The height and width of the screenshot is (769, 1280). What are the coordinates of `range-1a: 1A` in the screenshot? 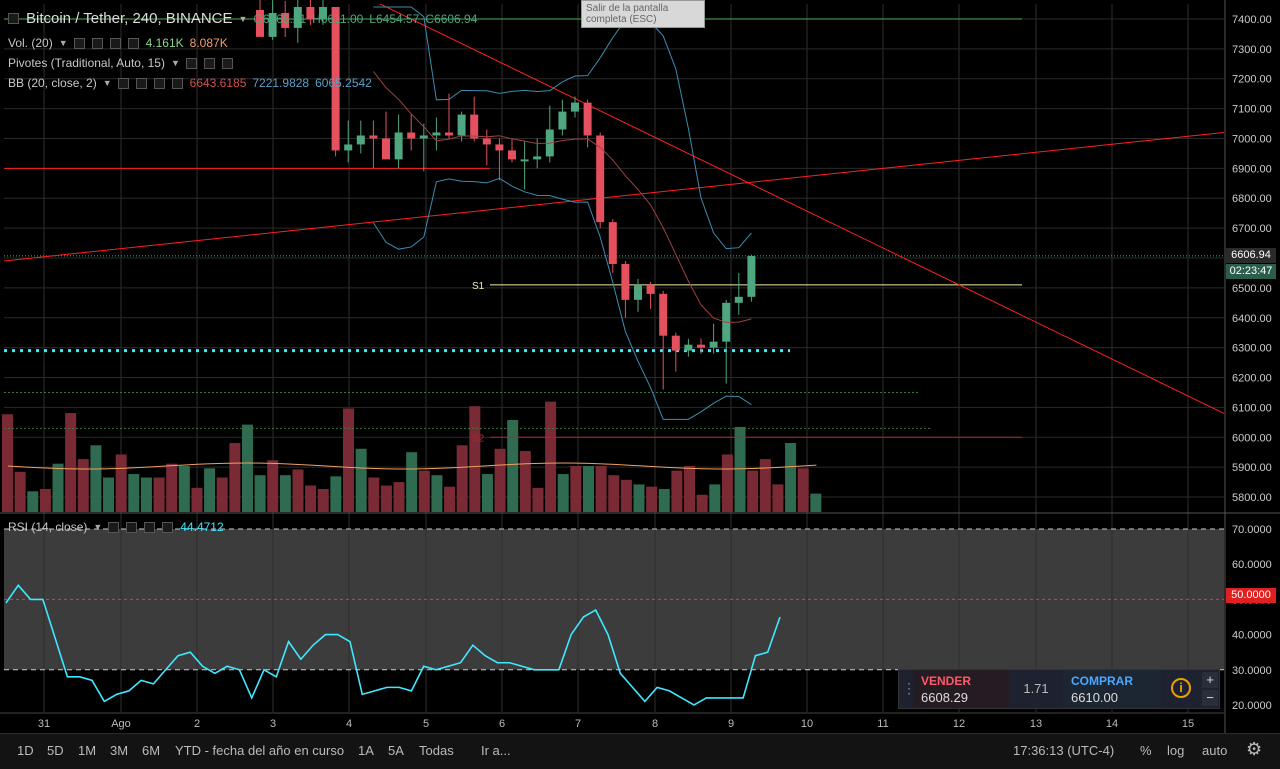 It's located at (366, 750).